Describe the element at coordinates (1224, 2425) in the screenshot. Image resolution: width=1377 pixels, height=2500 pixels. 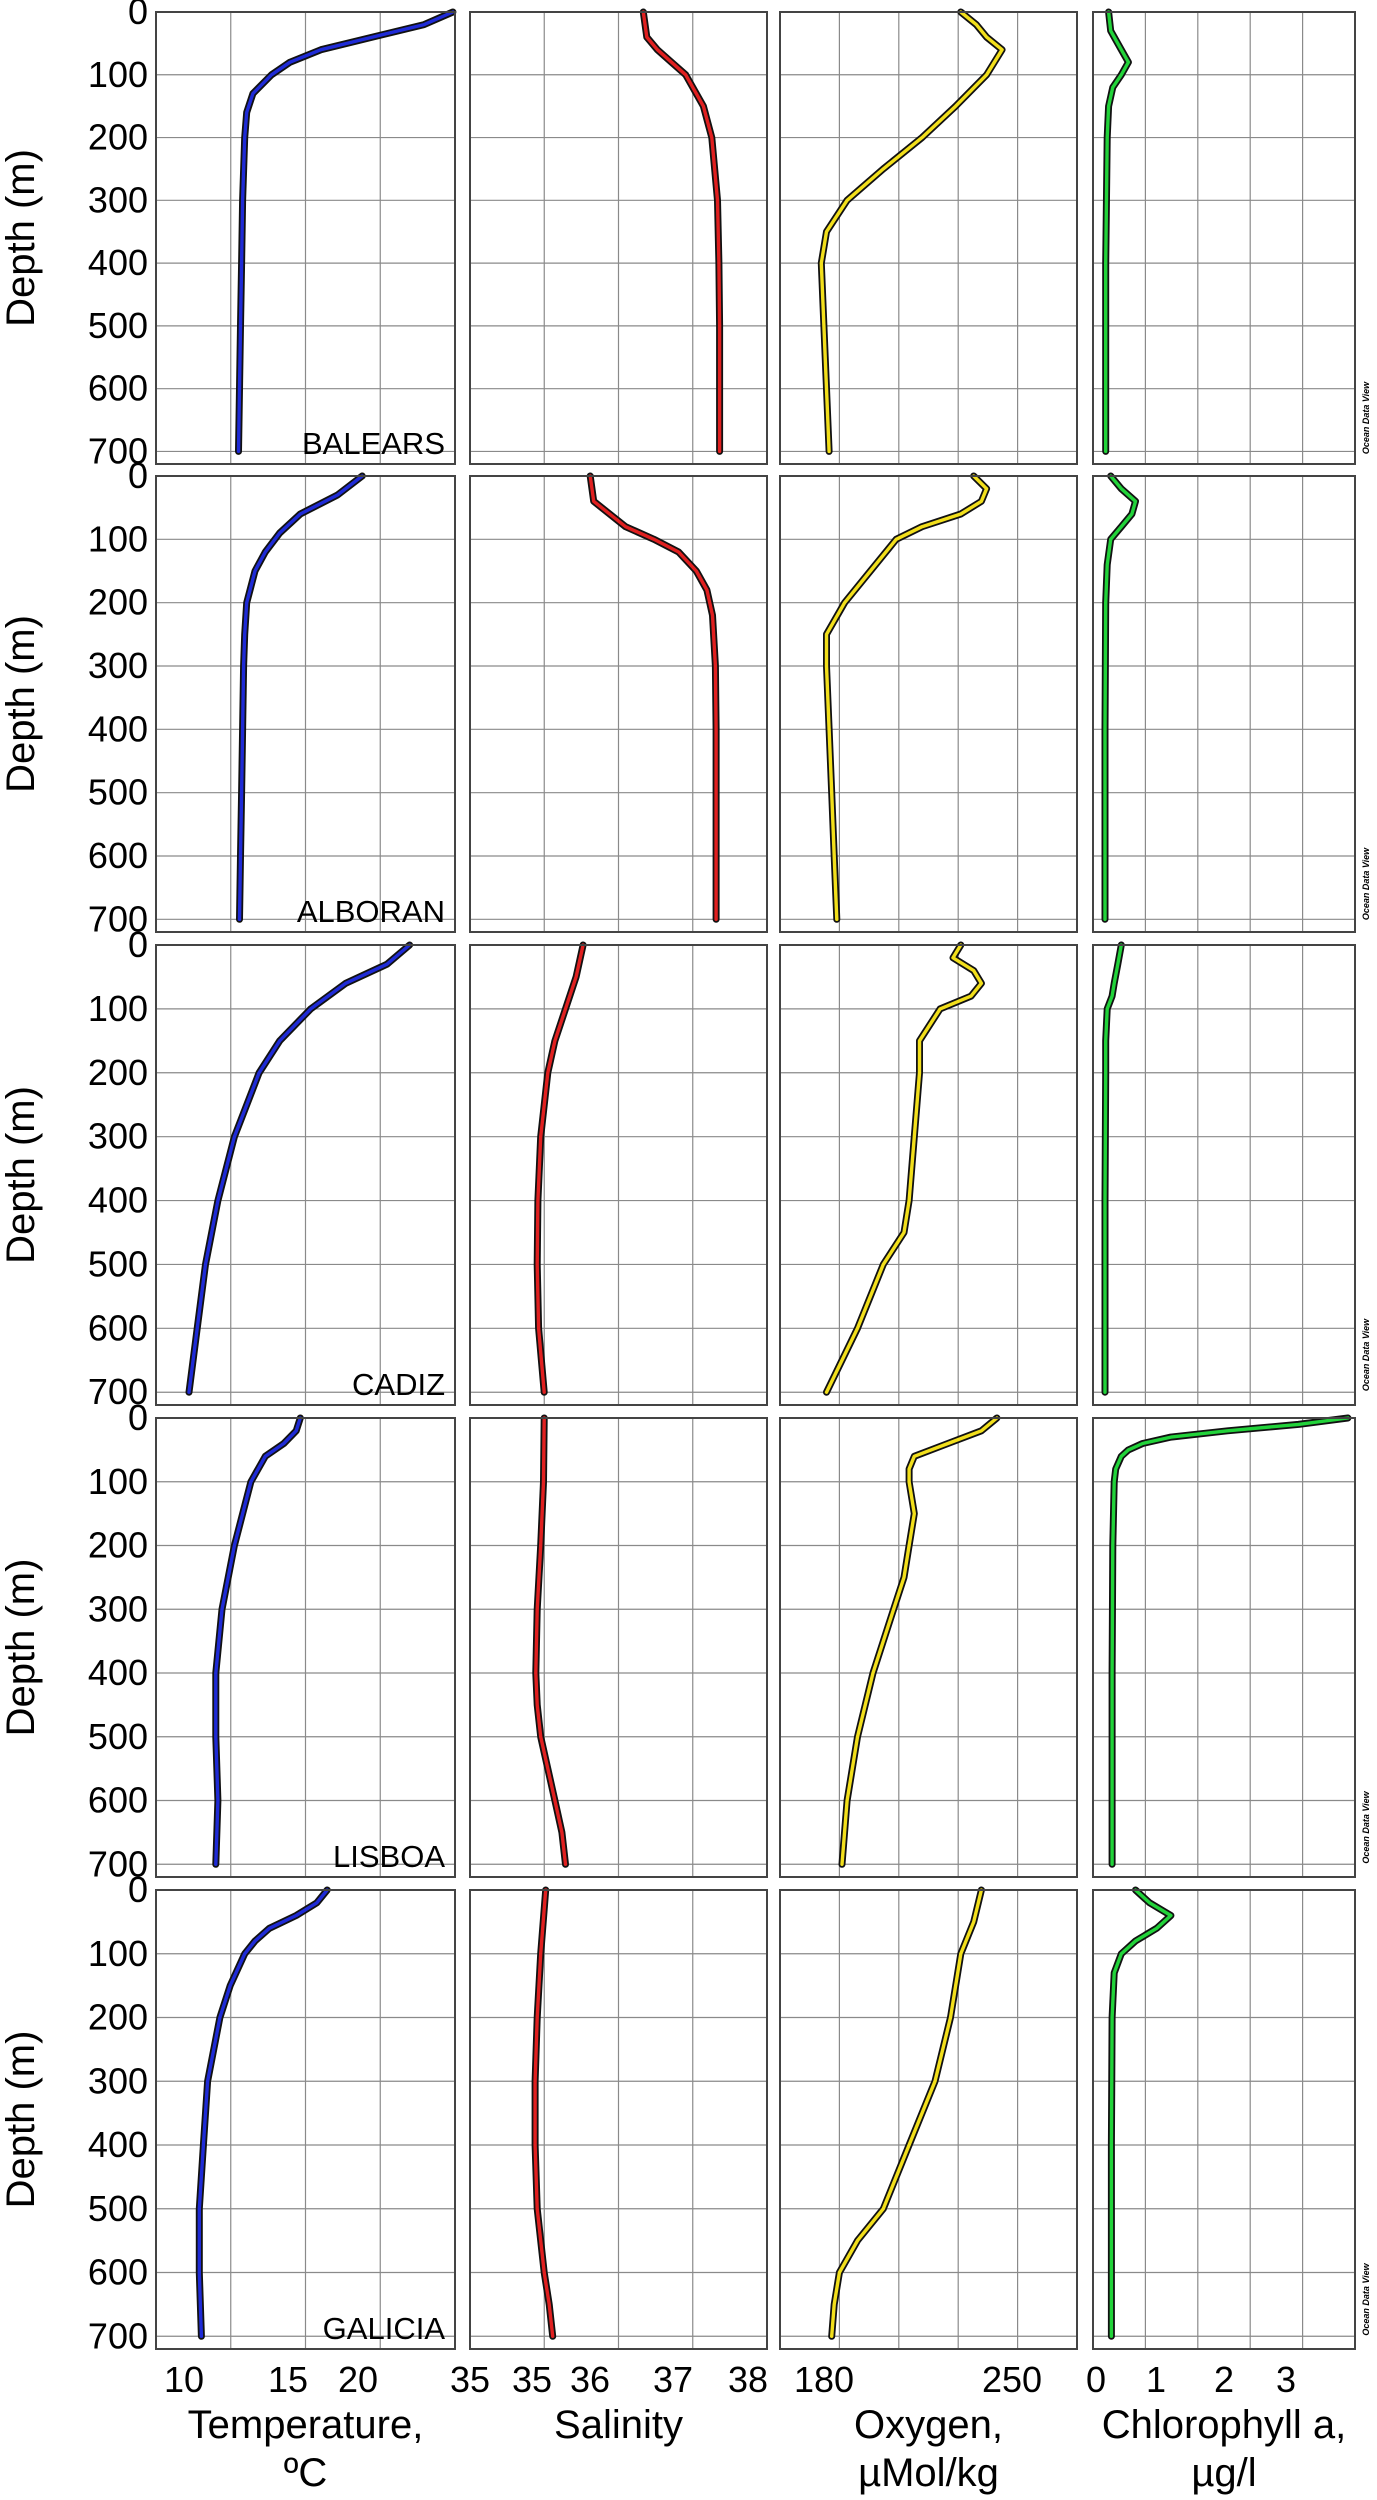
I see `x-axis-title-chl: Chlorophyll a,` at that location.